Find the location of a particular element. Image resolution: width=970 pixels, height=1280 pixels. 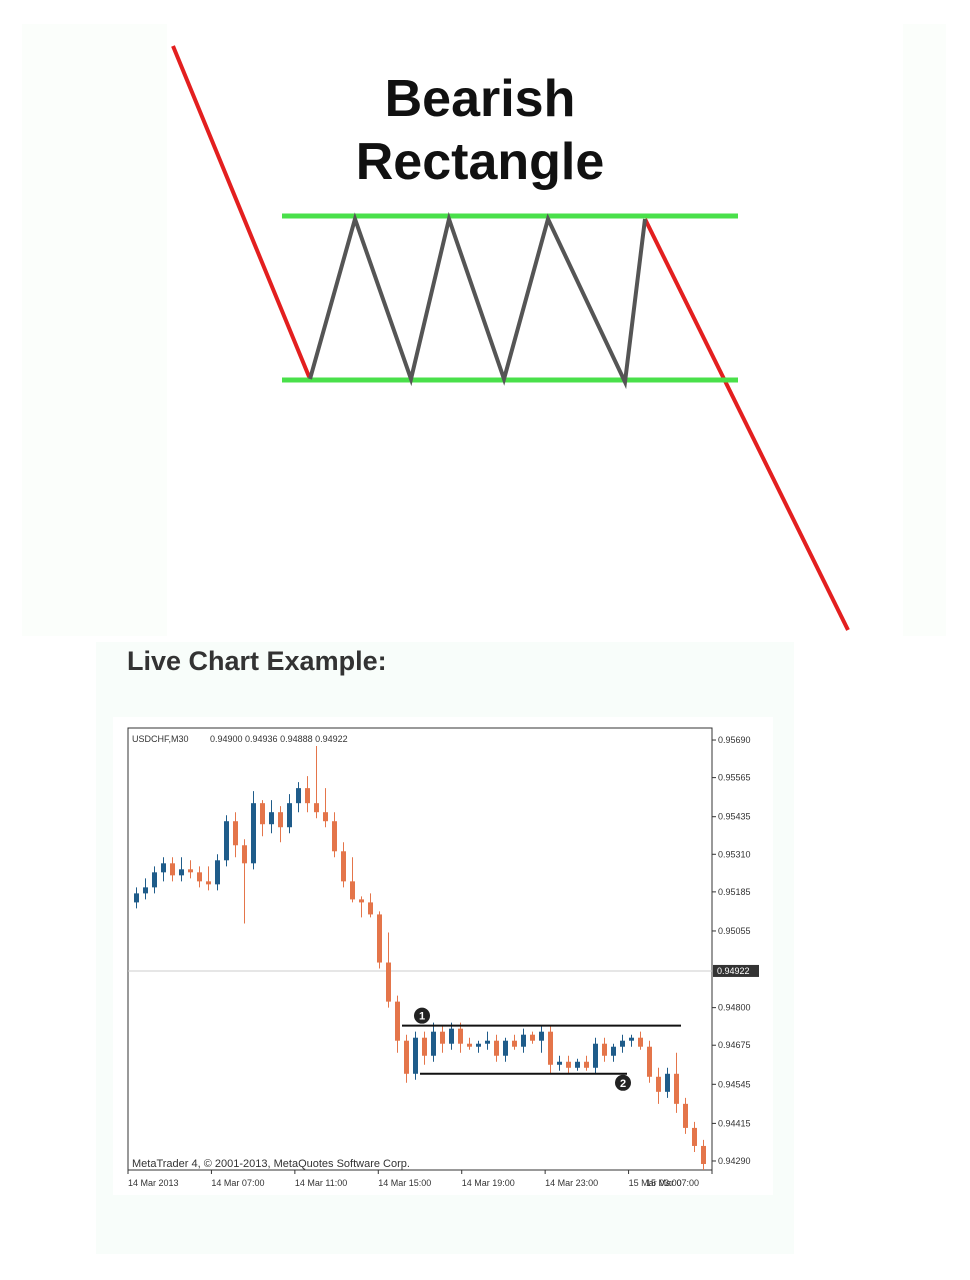

current-price-label: 0.94922 is located at coordinates (733, 971).